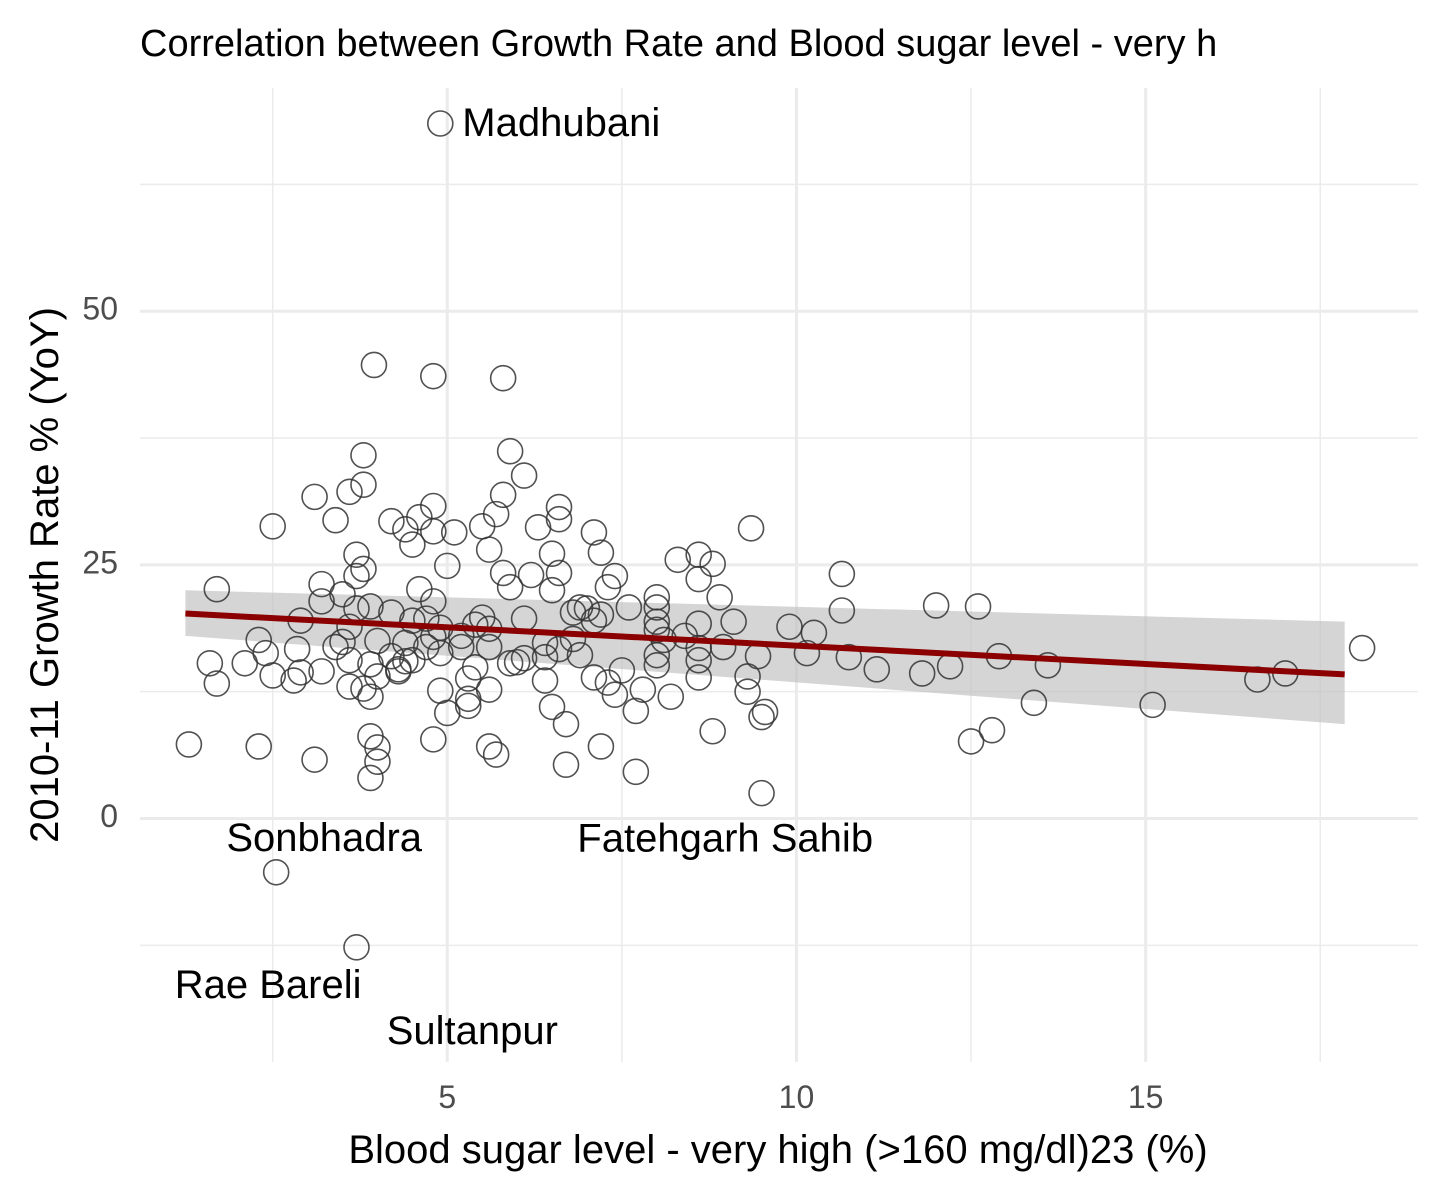 This screenshot has width=1440, height=1195. I want to click on y-tick-labels: 0 25 50, so click(100, 562).